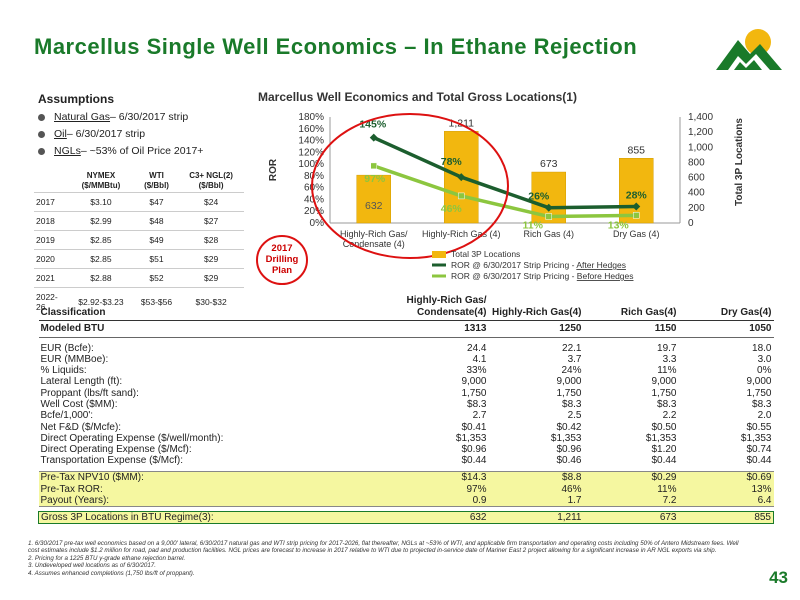 The height and width of the screenshot is (600, 800). I want to click on econ-cell: $8.8, so click(536, 477).